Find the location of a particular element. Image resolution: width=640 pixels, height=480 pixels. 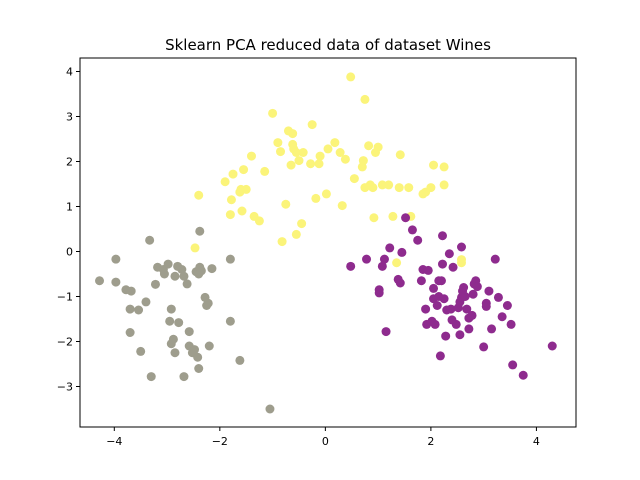

x-tick-label: −4 is located at coordinates (114, 441).